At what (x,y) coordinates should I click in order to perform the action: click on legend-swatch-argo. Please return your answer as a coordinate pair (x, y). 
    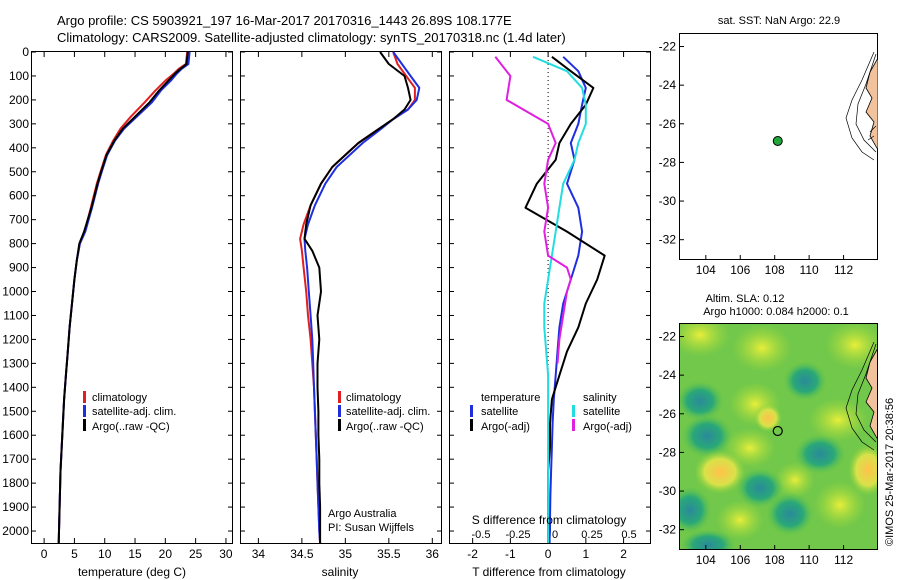
    Looking at the image, I should click on (339, 425).